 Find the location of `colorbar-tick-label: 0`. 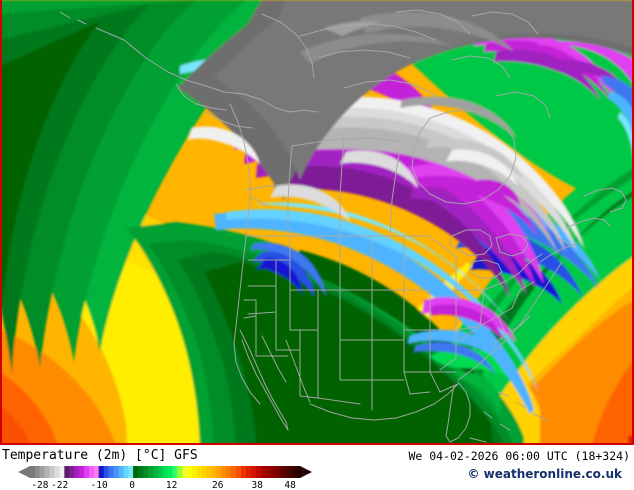

colorbar-tick-label: 0 is located at coordinates (132, 485).